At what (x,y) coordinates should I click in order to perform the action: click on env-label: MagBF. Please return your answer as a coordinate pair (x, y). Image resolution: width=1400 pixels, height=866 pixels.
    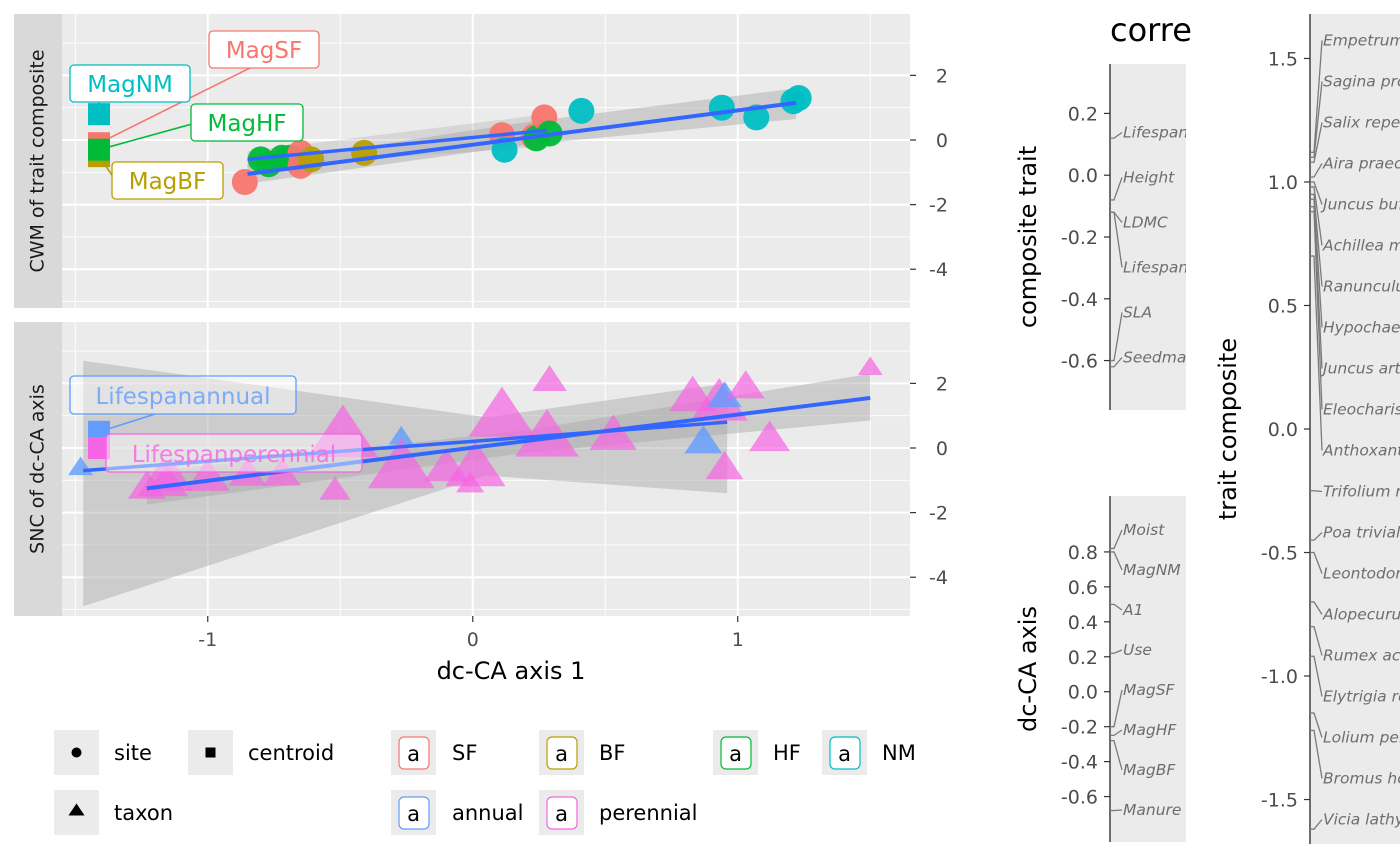
    Looking at the image, I should click on (1149, 770).